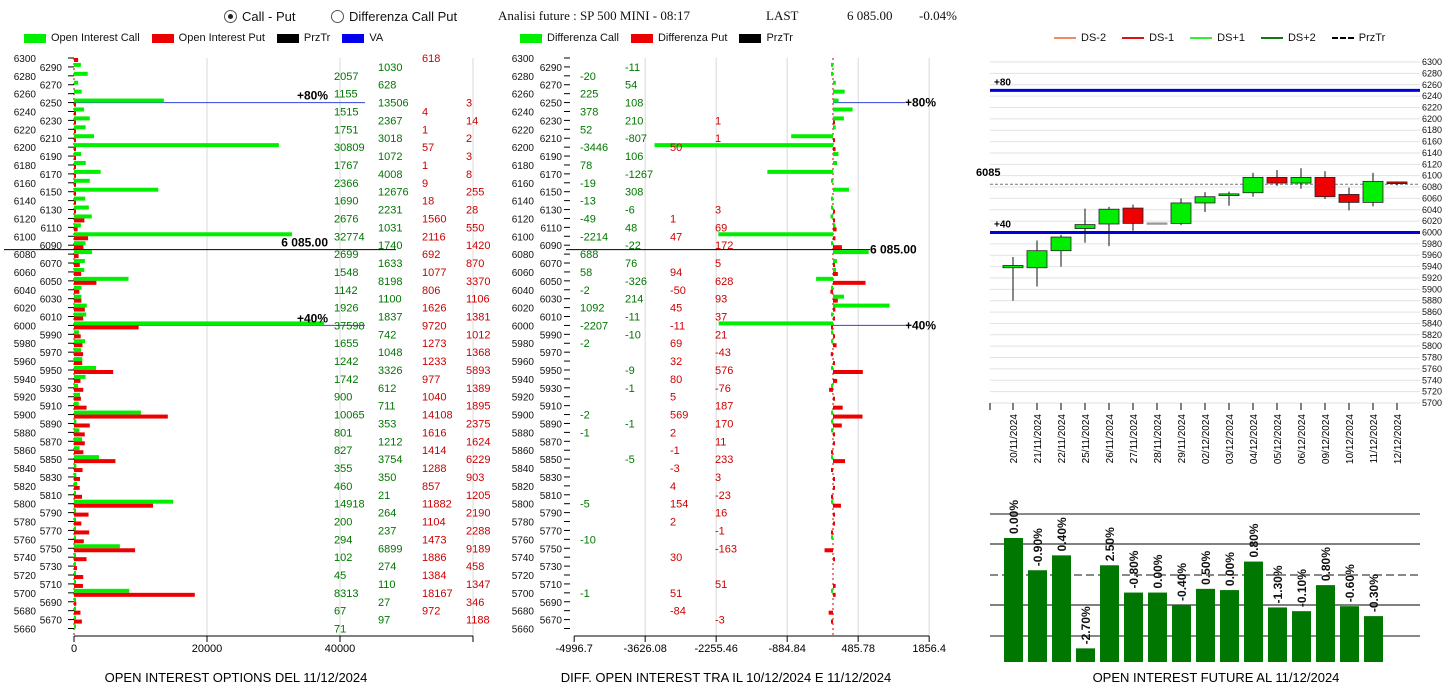 The width and height of the screenshot is (1449, 689). I want to click on y-tick-label: 6130, so click(551, 211).